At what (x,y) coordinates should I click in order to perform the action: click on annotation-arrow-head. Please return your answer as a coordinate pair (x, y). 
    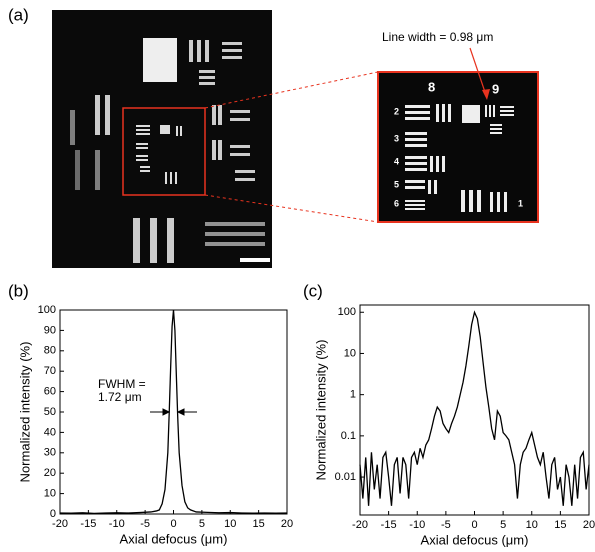
    Looking at the image, I should click on (486, 94).